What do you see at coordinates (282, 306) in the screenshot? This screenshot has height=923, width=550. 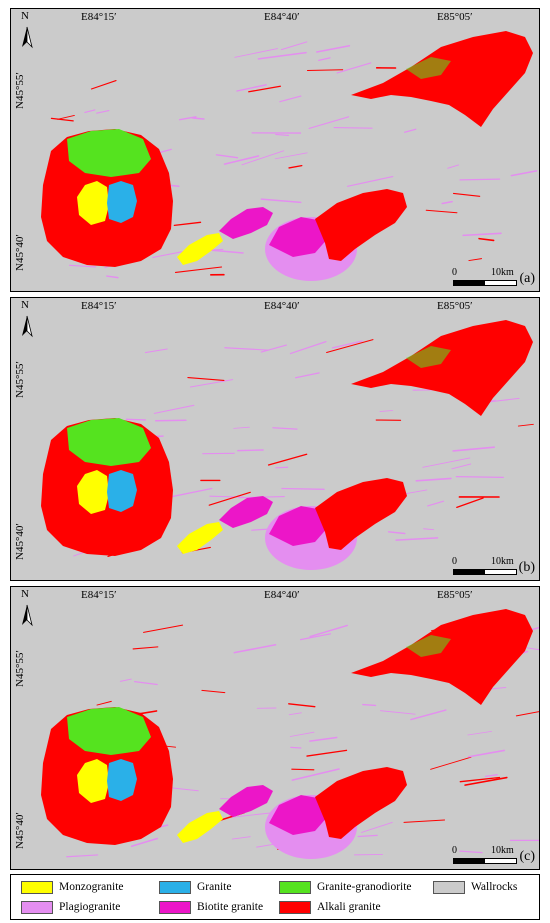 I see `lon-label: E84°40′` at bounding box center [282, 306].